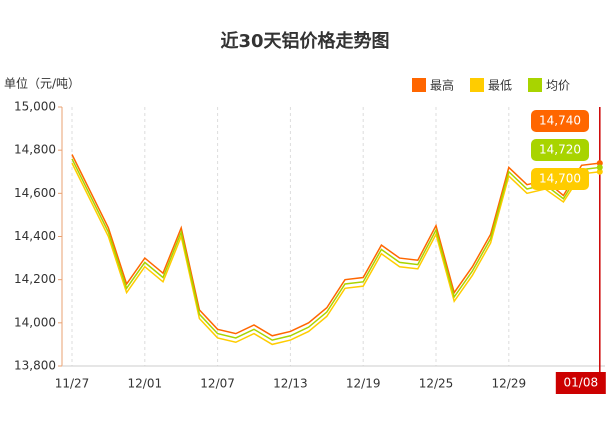 The width and height of the screenshot is (611, 424). What do you see at coordinates (363, 384) in the screenshot?
I see `x-tick-label: 12/19` at bounding box center [363, 384].